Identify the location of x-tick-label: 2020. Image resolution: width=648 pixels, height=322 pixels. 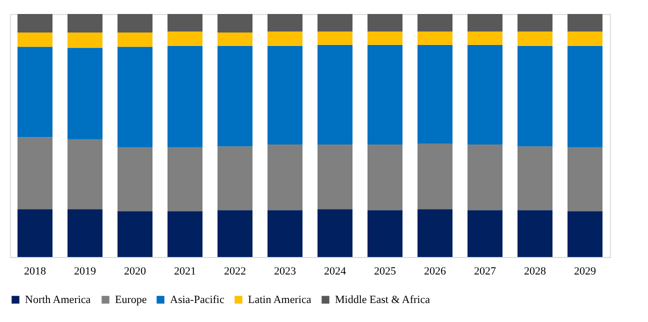
(135, 272).